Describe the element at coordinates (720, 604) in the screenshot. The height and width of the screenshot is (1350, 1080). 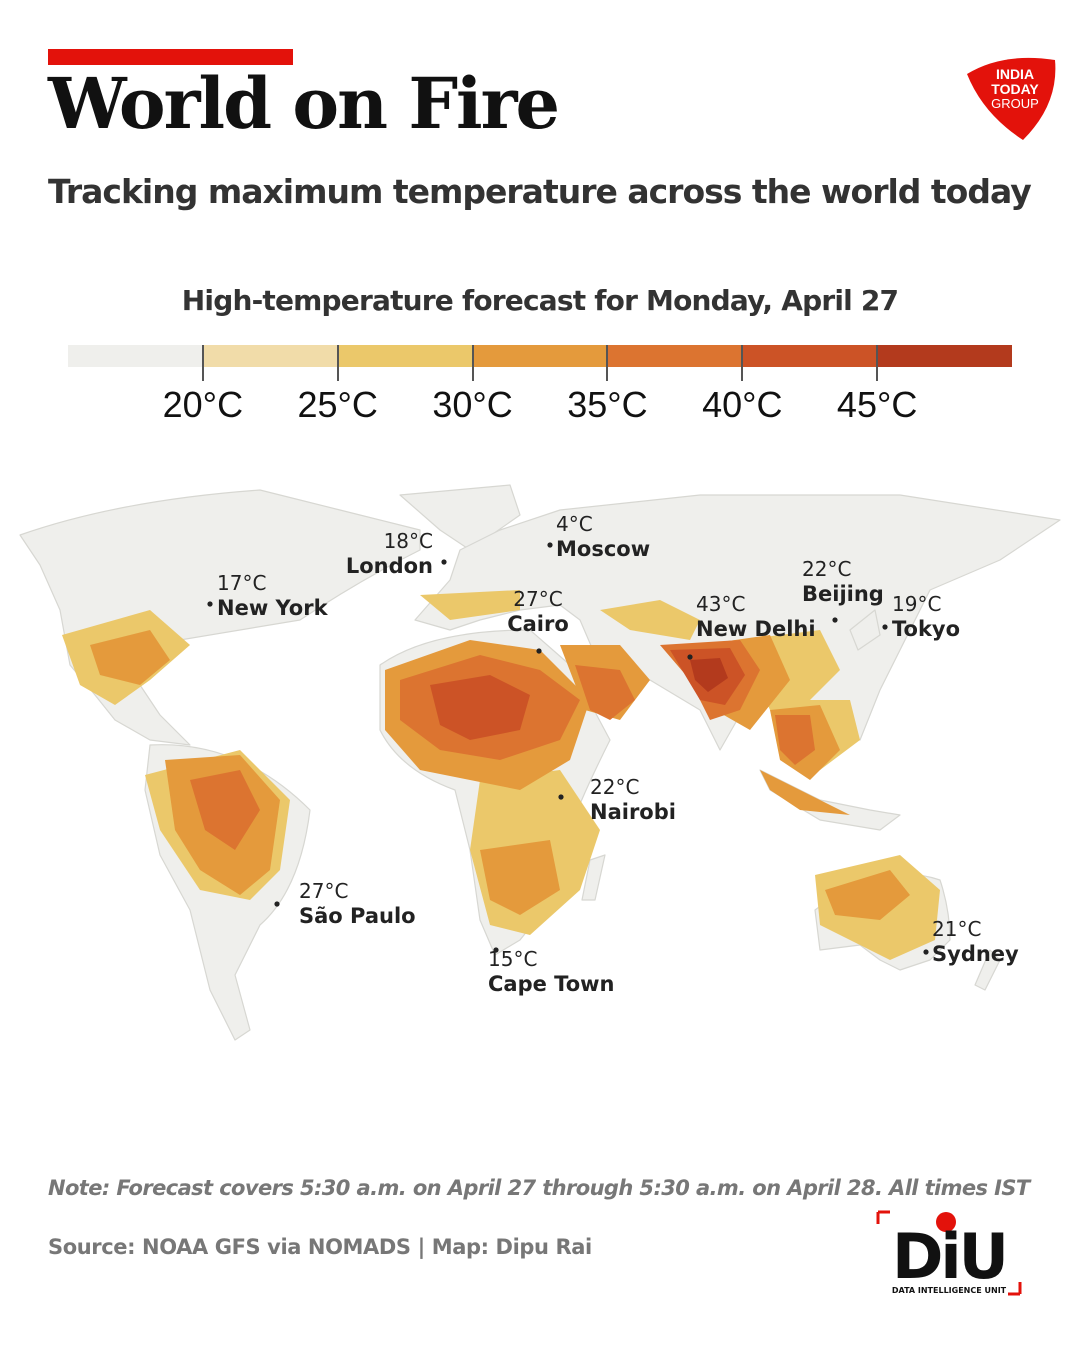
I see `city-temperature: 43°C` at that location.